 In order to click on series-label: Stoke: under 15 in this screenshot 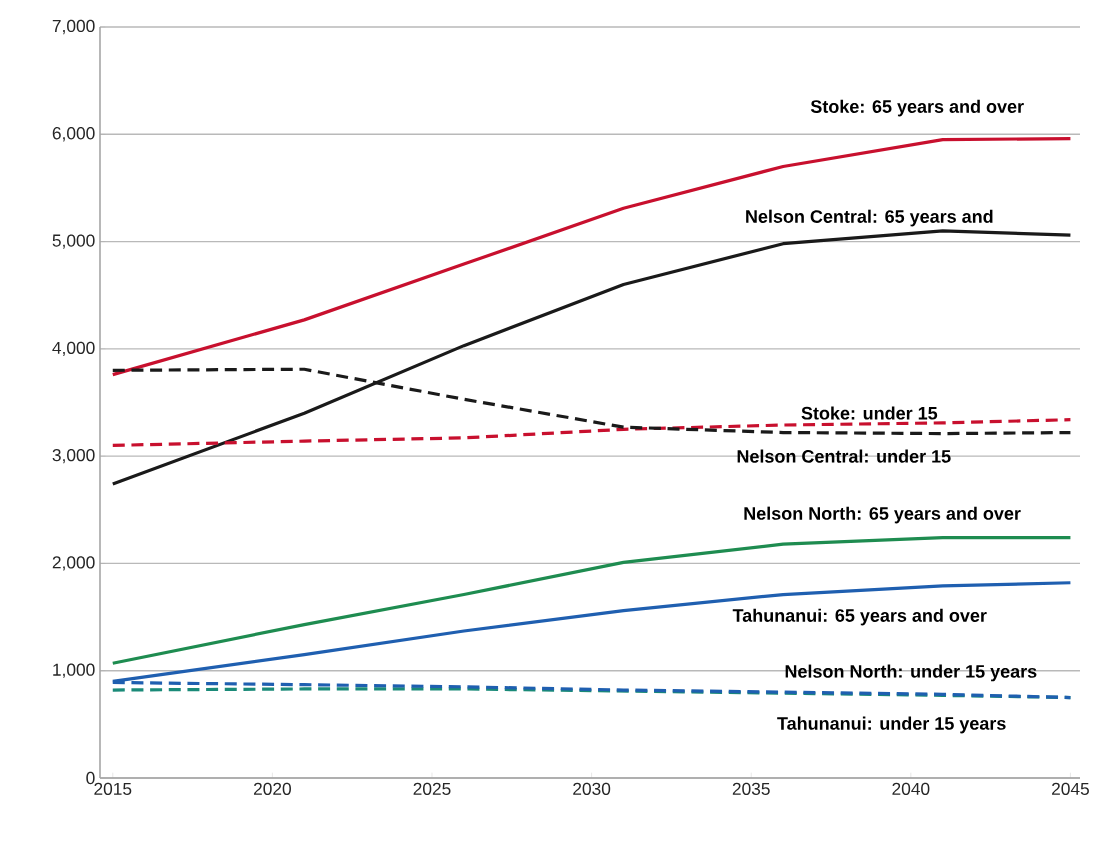, I will do `click(869, 413)`.